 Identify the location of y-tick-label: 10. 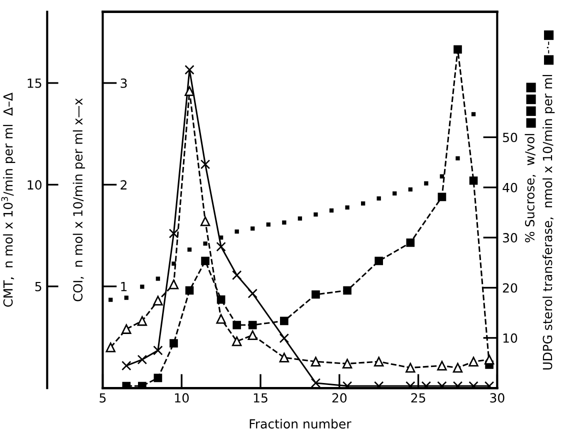
(35, 185).